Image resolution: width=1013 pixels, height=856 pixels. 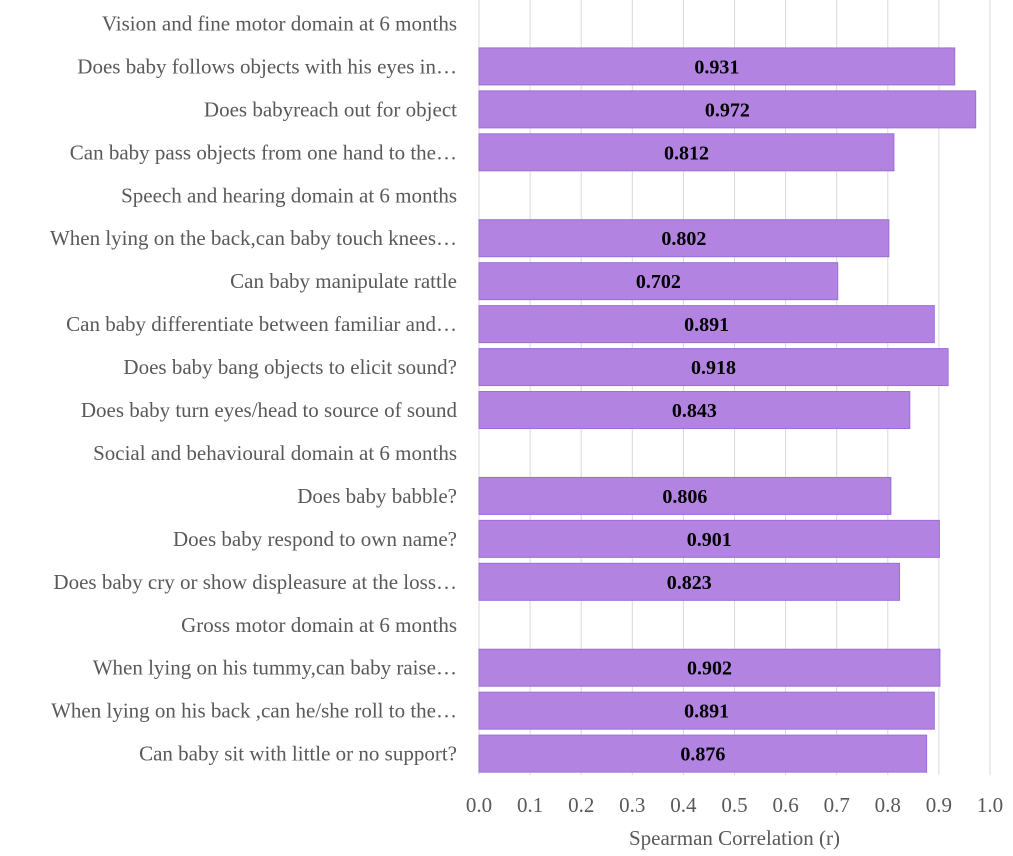 I want to click on category-label: Speech and hearing domain at 6 months, so click(x=289, y=195).